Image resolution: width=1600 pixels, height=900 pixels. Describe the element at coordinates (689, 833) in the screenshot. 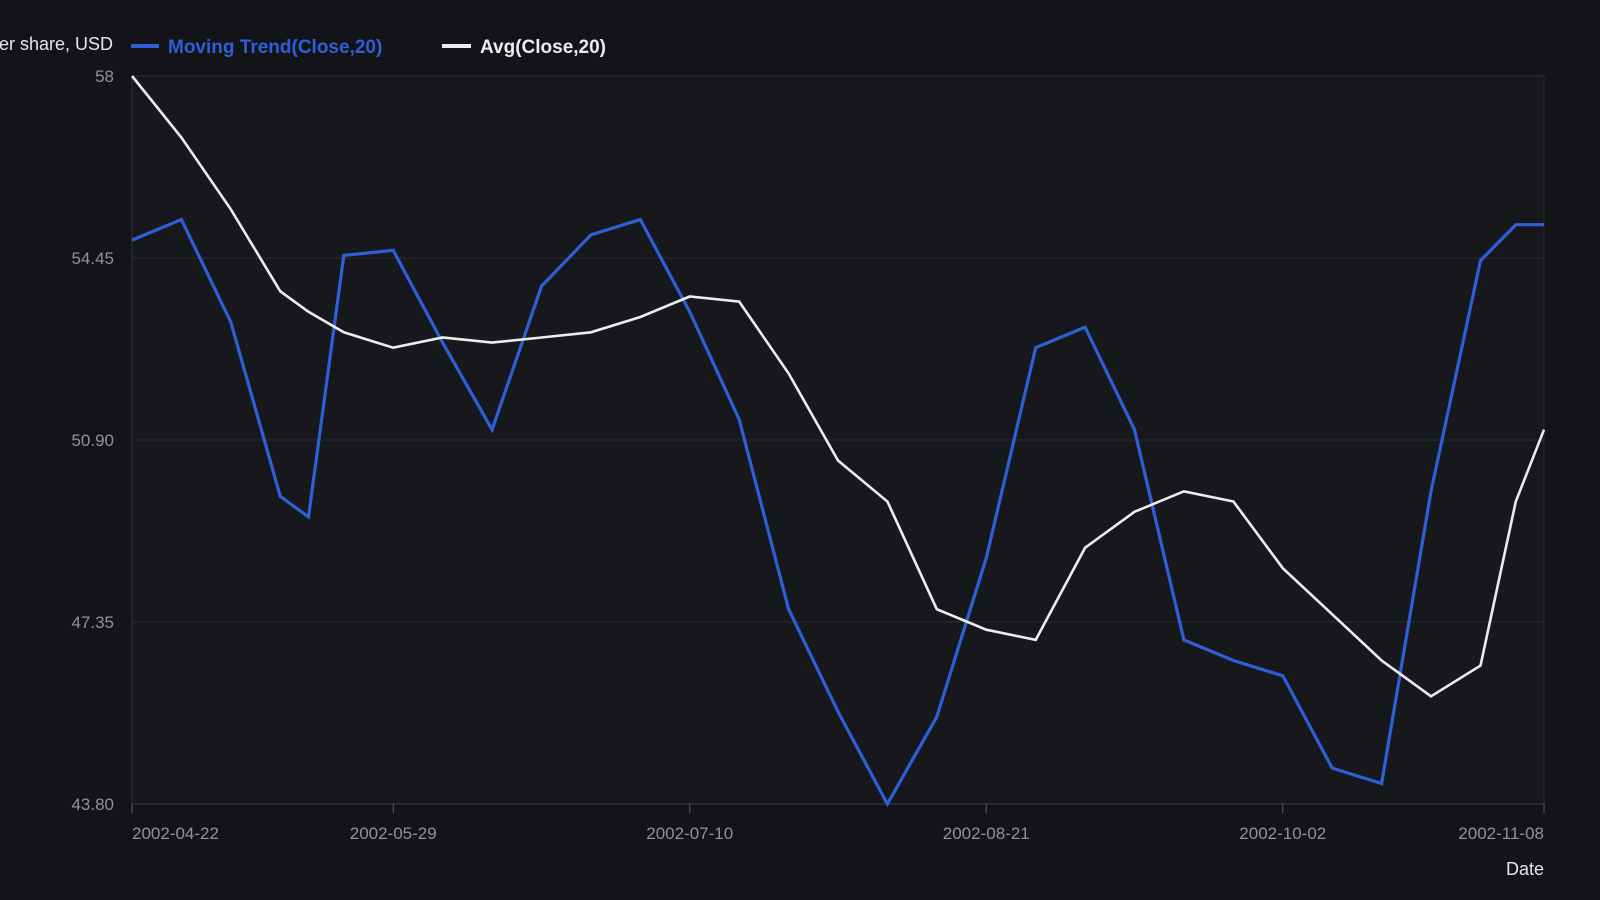

I see `x-tick-label: 2002-07-10` at that location.